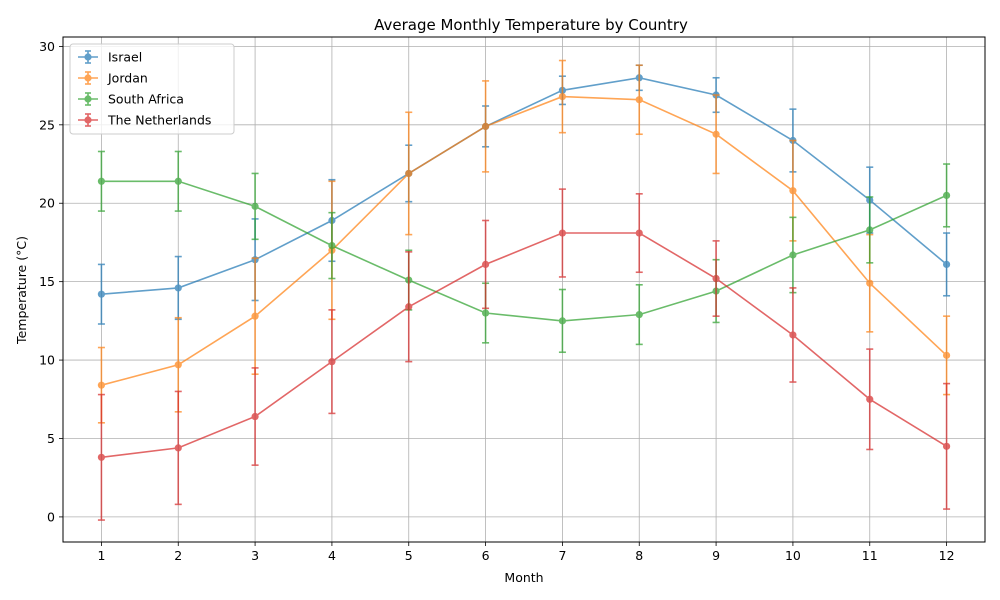  What do you see at coordinates (332, 555) in the screenshot?
I see `x-tick-label: 4` at bounding box center [332, 555].